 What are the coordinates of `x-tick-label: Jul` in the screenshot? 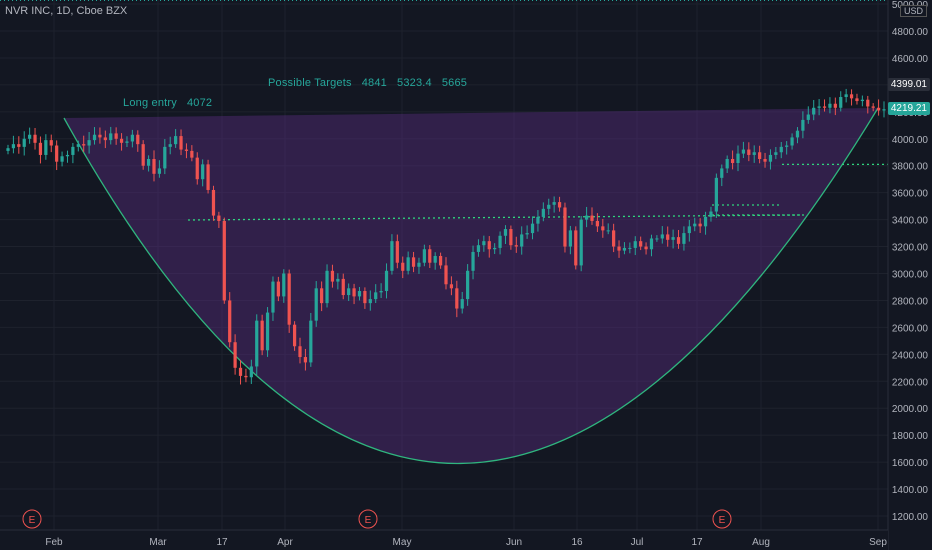 It's located at (637, 542).